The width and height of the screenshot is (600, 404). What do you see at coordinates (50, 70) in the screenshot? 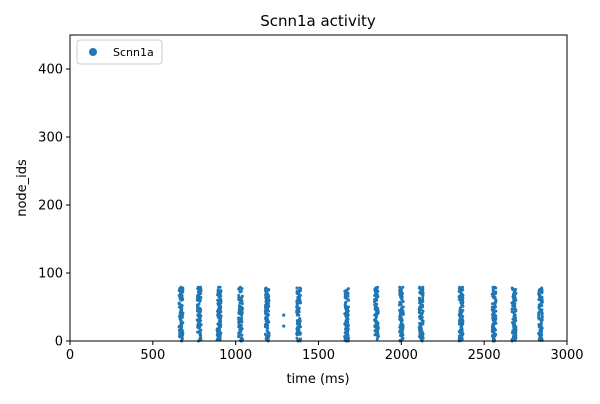
I see `y-tick-label: 400` at bounding box center [50, 70].